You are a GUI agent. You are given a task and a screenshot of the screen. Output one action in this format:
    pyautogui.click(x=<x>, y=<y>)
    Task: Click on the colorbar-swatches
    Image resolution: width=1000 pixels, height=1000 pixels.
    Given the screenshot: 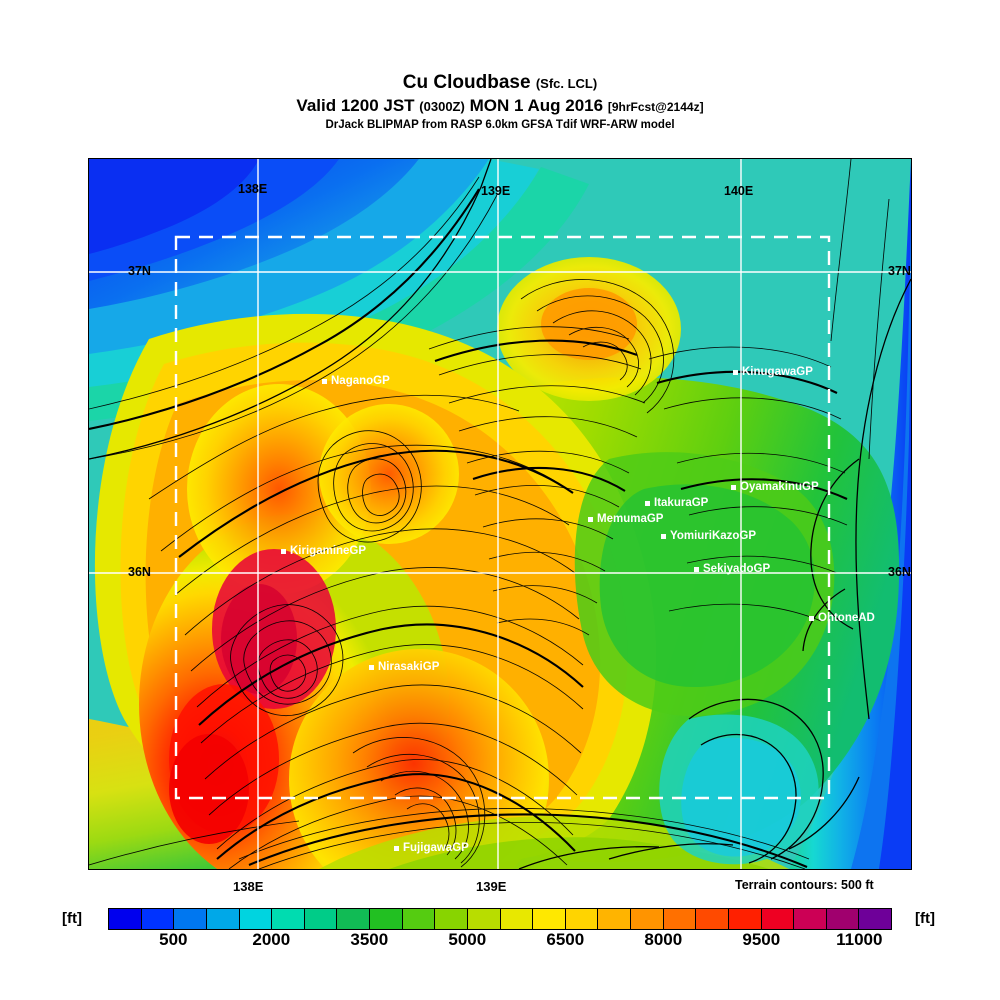 What is the action you would take?
    pyautogui.click(x=500, y=919)
    